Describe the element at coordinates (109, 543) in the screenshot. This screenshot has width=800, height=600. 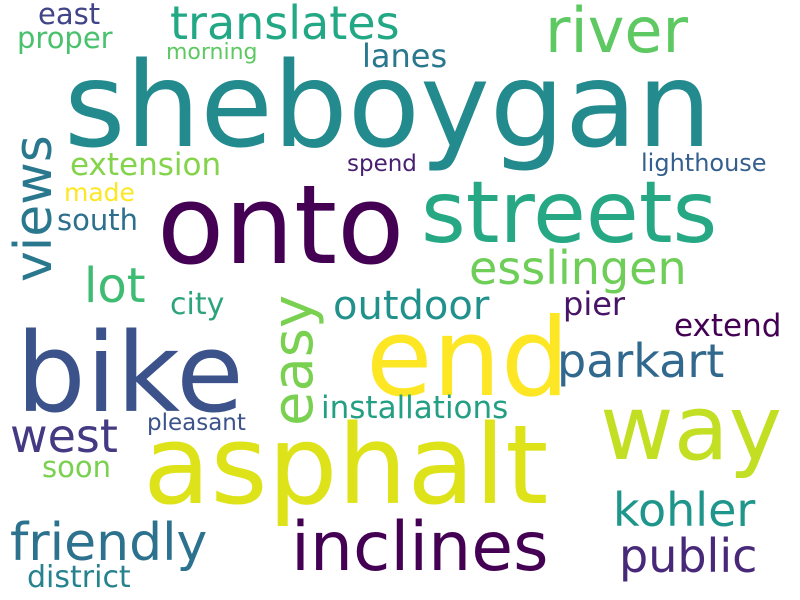
I see `word-friendly: friendly` at that location.